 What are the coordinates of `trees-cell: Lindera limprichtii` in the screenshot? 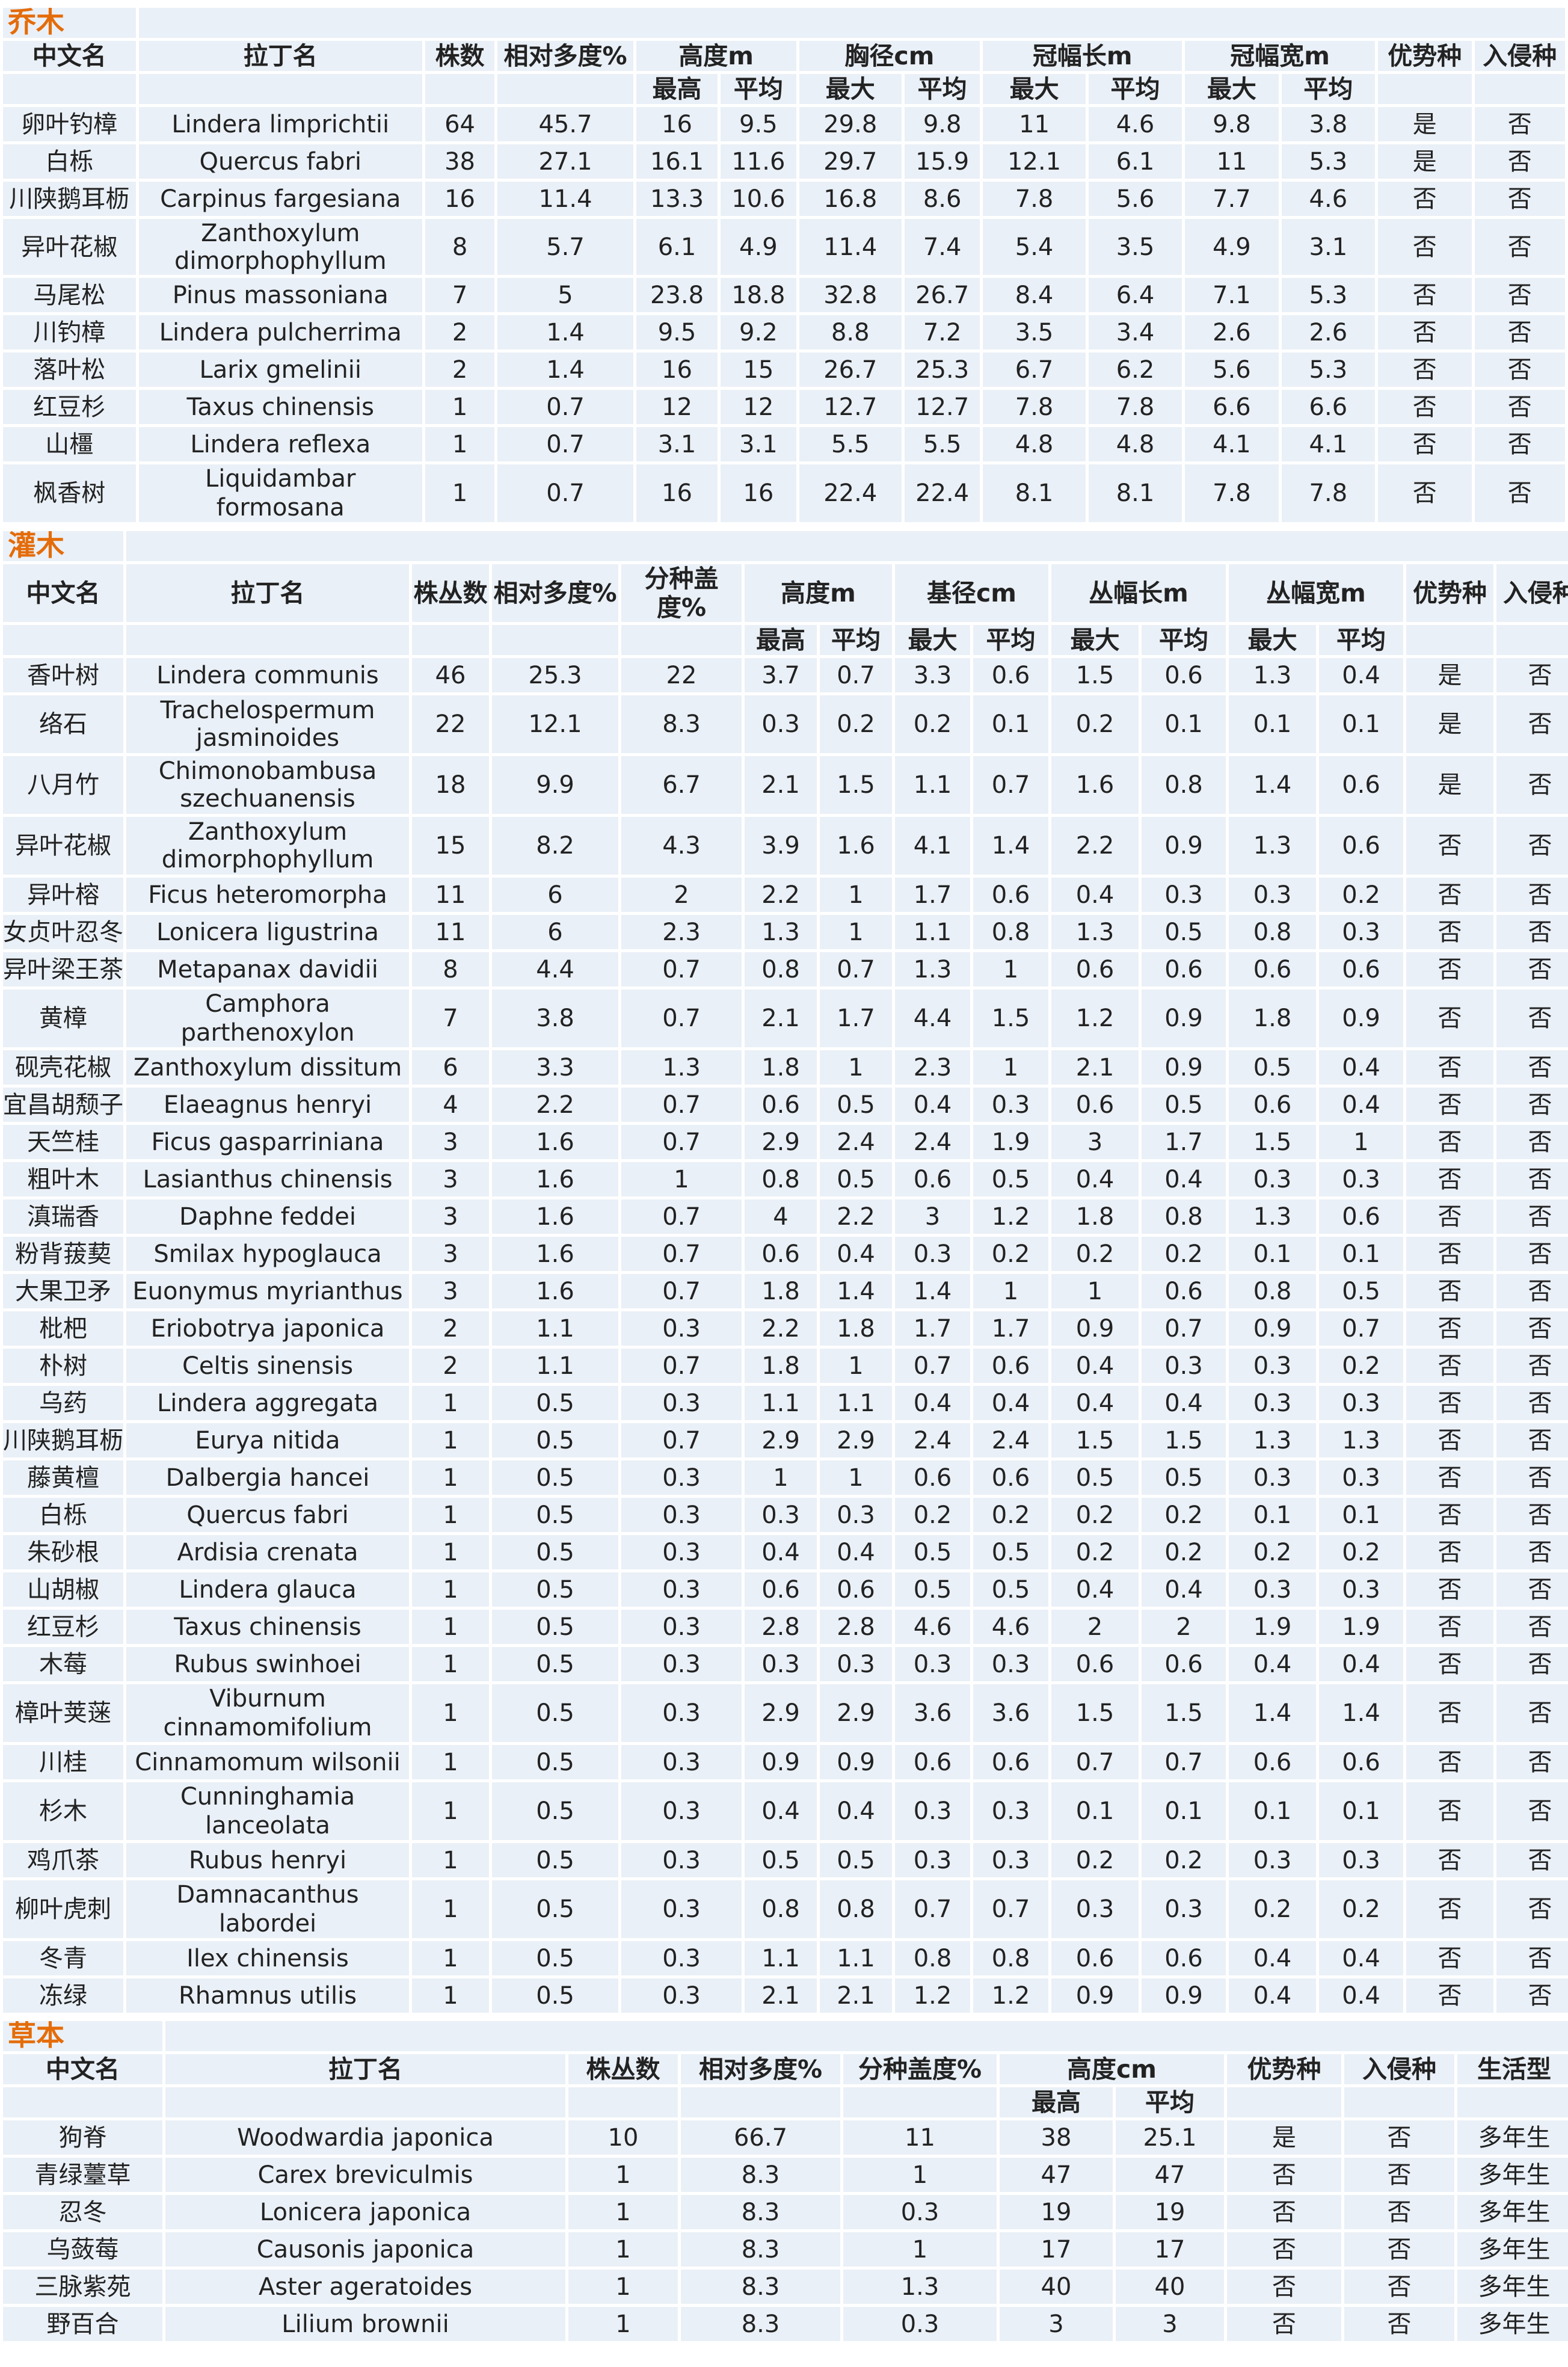 It's located at (280, 124).